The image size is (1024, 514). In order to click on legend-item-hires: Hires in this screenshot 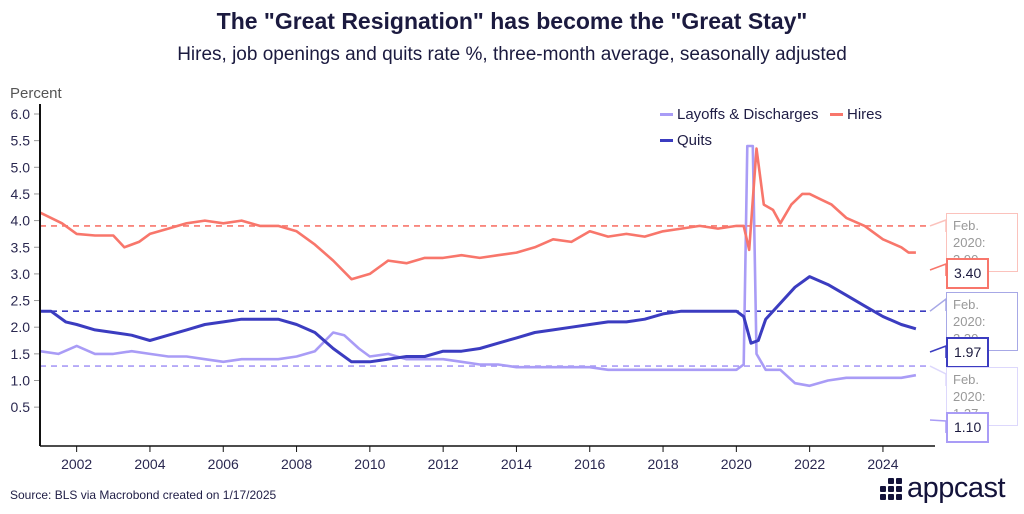, I will do `click(856, 114)`.